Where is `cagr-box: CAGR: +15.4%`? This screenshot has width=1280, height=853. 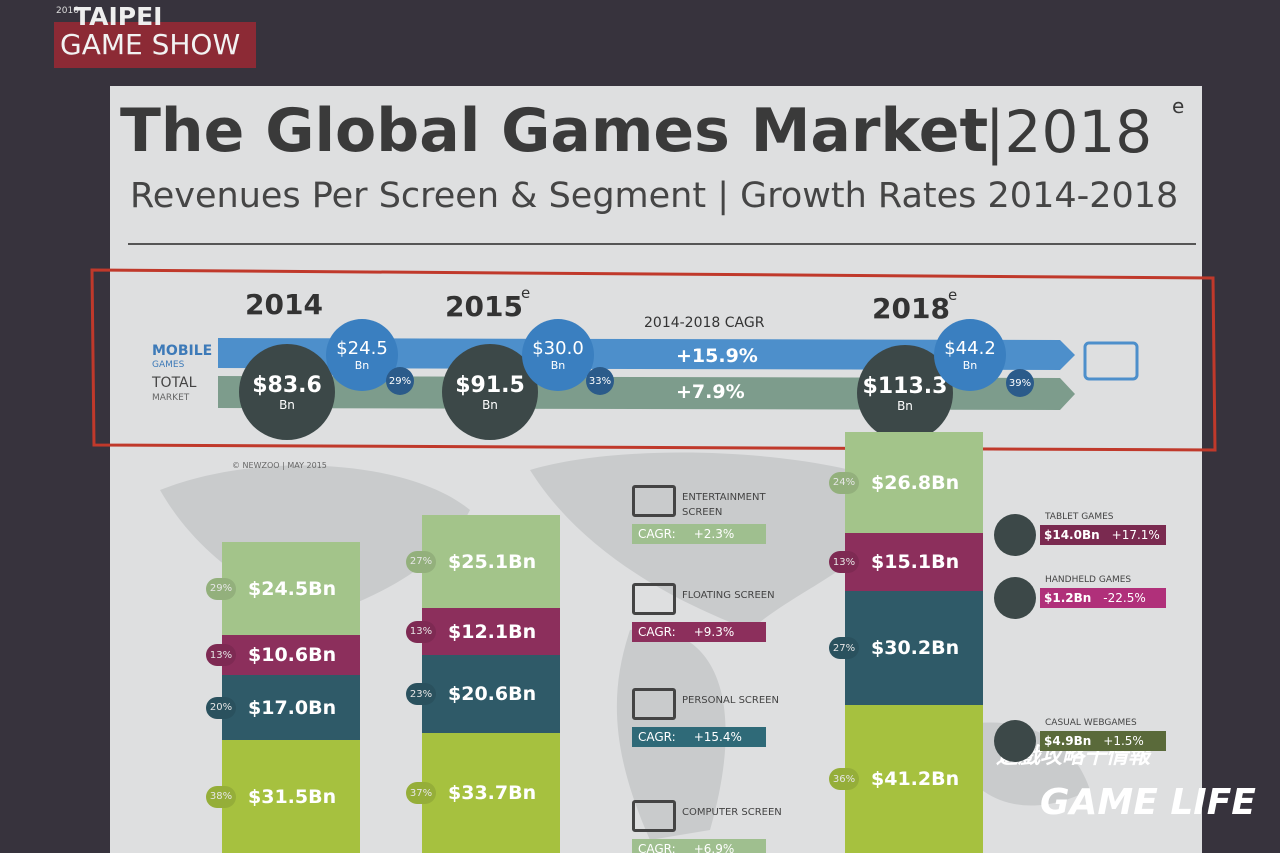 cagr-box: CAGR: +15.4% is located at coordinates (699, 737).